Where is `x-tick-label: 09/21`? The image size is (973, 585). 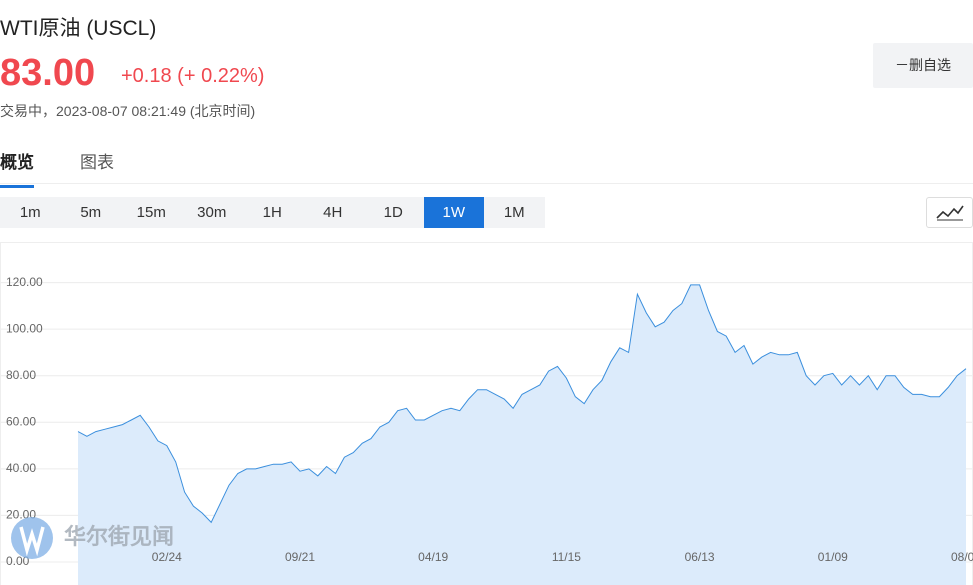 x-tick-label: 09/21 is located at coordinates (300, 557).